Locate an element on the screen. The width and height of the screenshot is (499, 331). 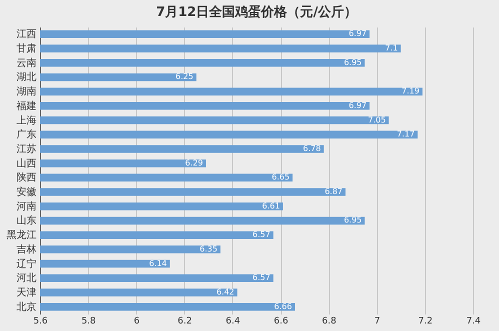
y-tick-label: 黑龙江 is located at coordinates (21, 235).